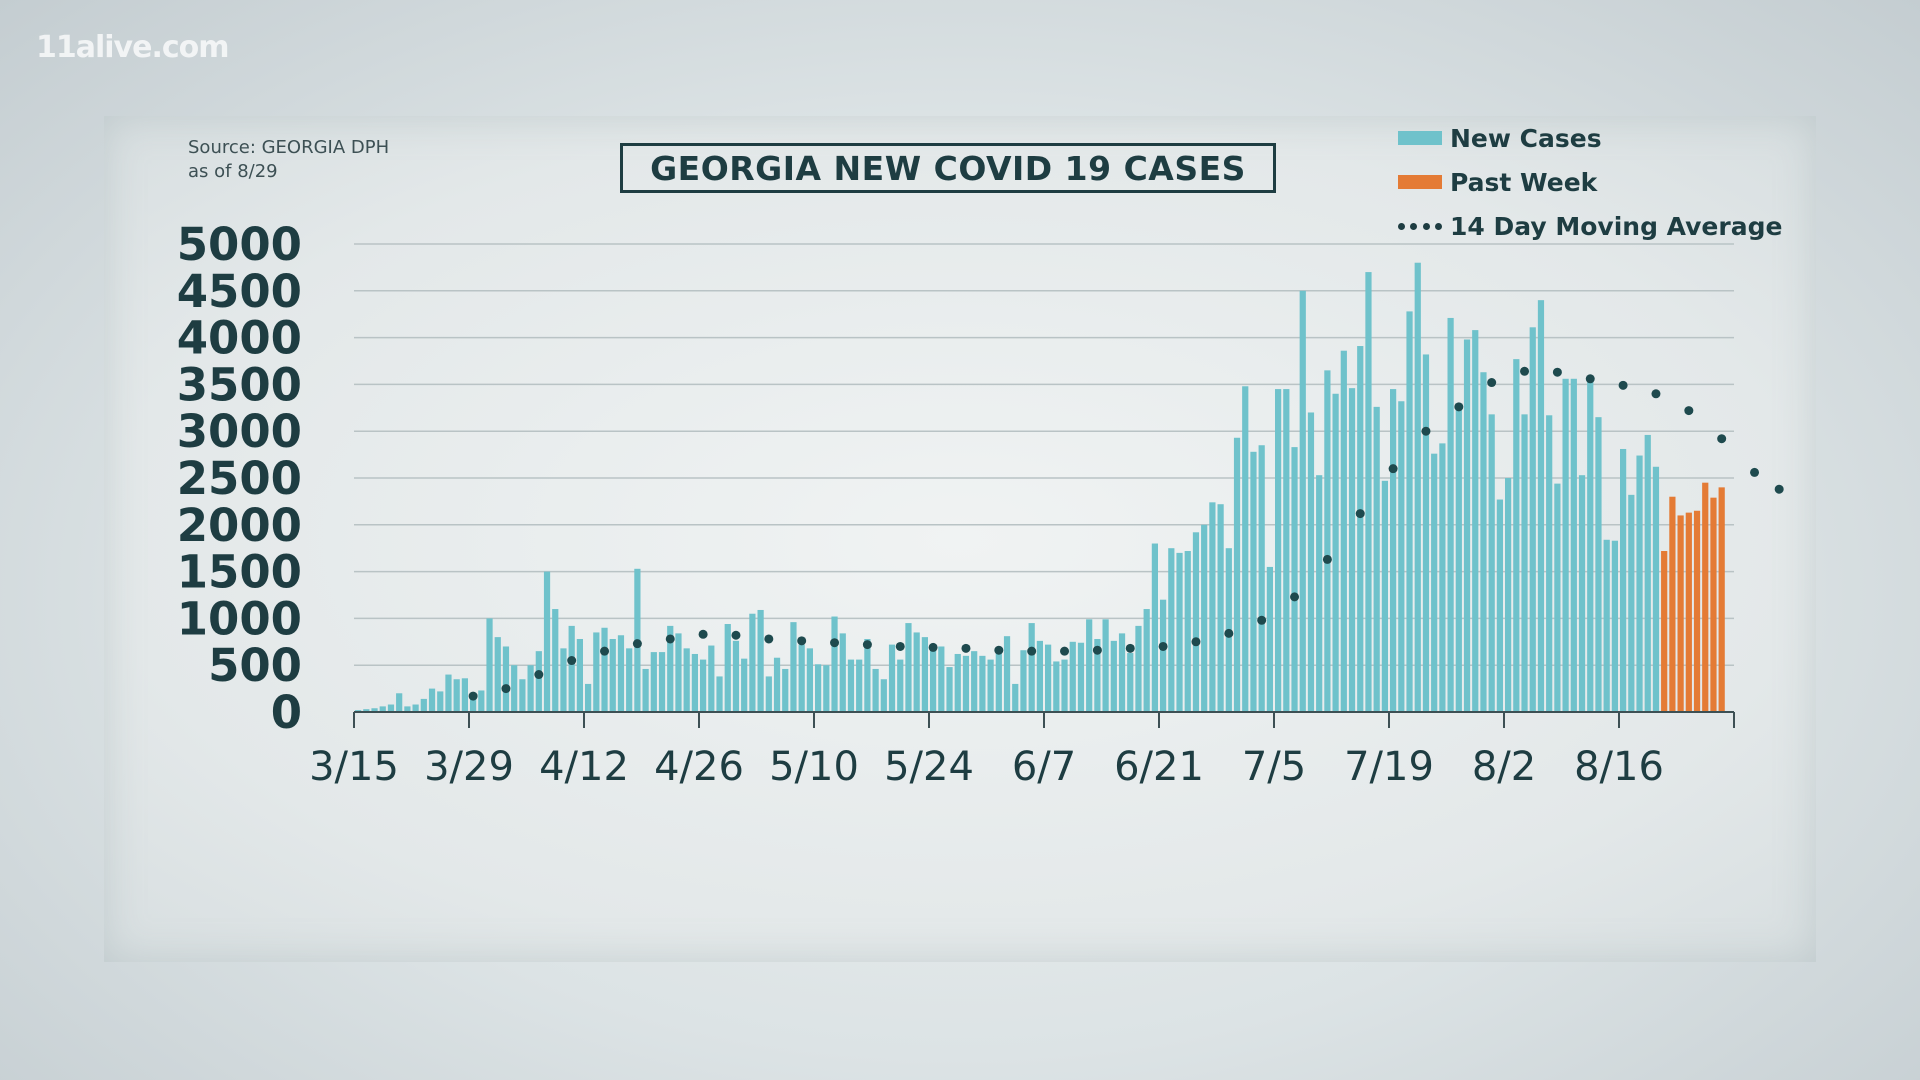 The height and width of the screenshot is (1080, 1920). What do you see at coordinates (239, 478) in the screenshot?
I see `y-tick-label: 2500` at bounding box center [239, 478].